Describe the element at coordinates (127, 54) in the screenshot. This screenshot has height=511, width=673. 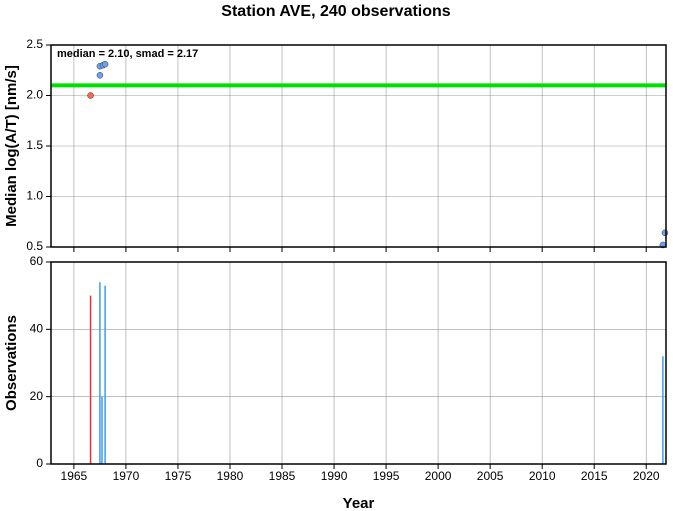
I see `annotation: median = 2.10, smad = 2.17` at that location.